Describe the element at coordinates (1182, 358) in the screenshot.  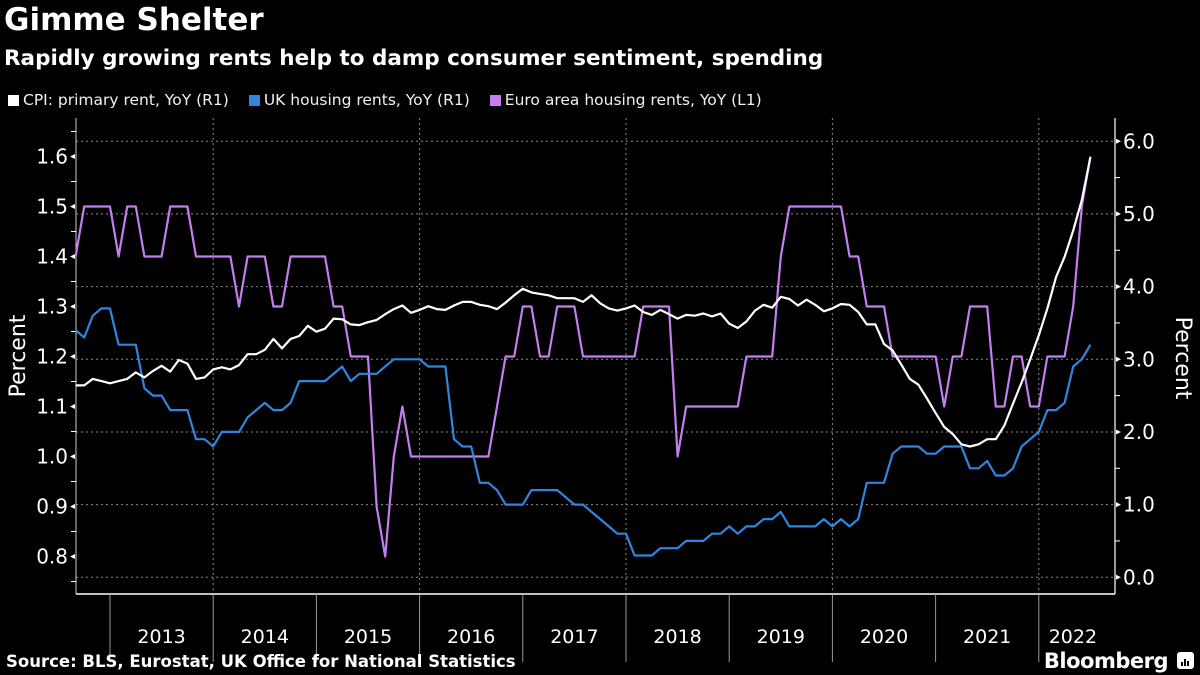
I see `right-axis-label: Percent` at that location.